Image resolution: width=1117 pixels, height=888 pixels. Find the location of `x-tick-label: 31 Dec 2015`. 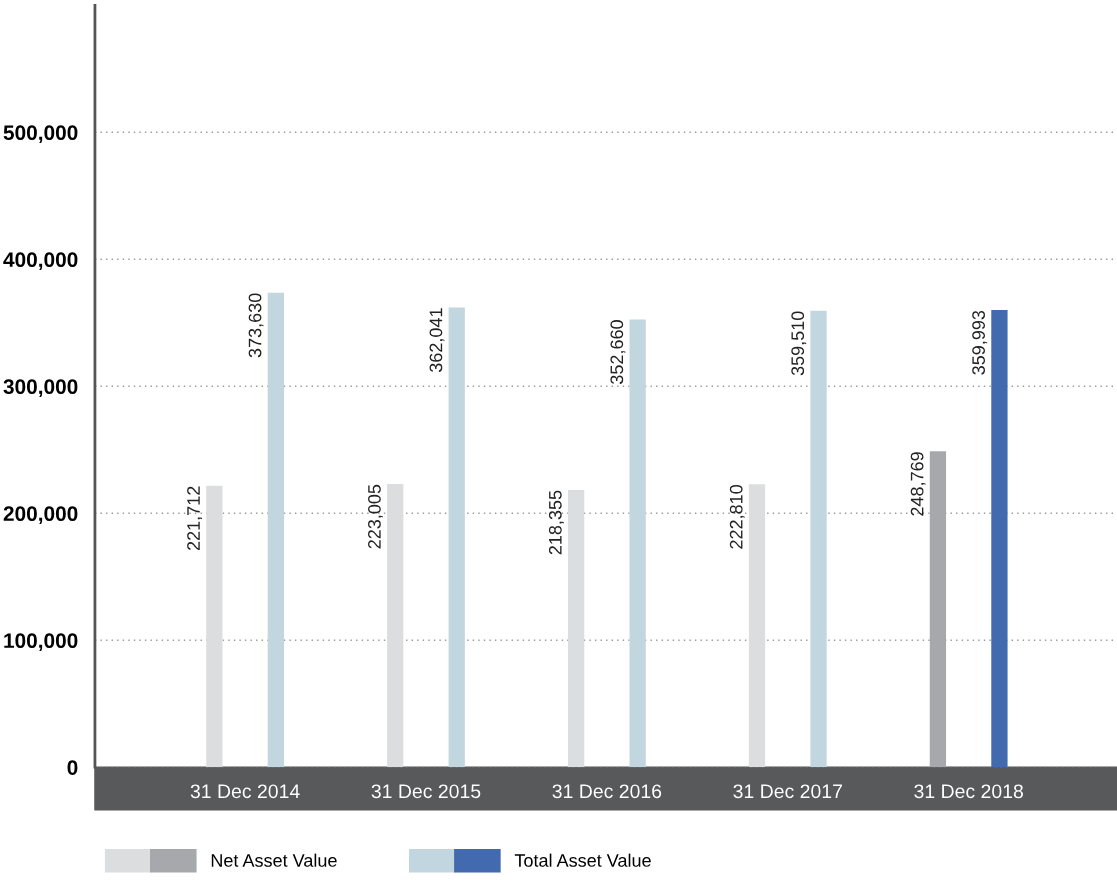

x-tick-label: 31 Dec 2015 is located at coordinates (426, 791).